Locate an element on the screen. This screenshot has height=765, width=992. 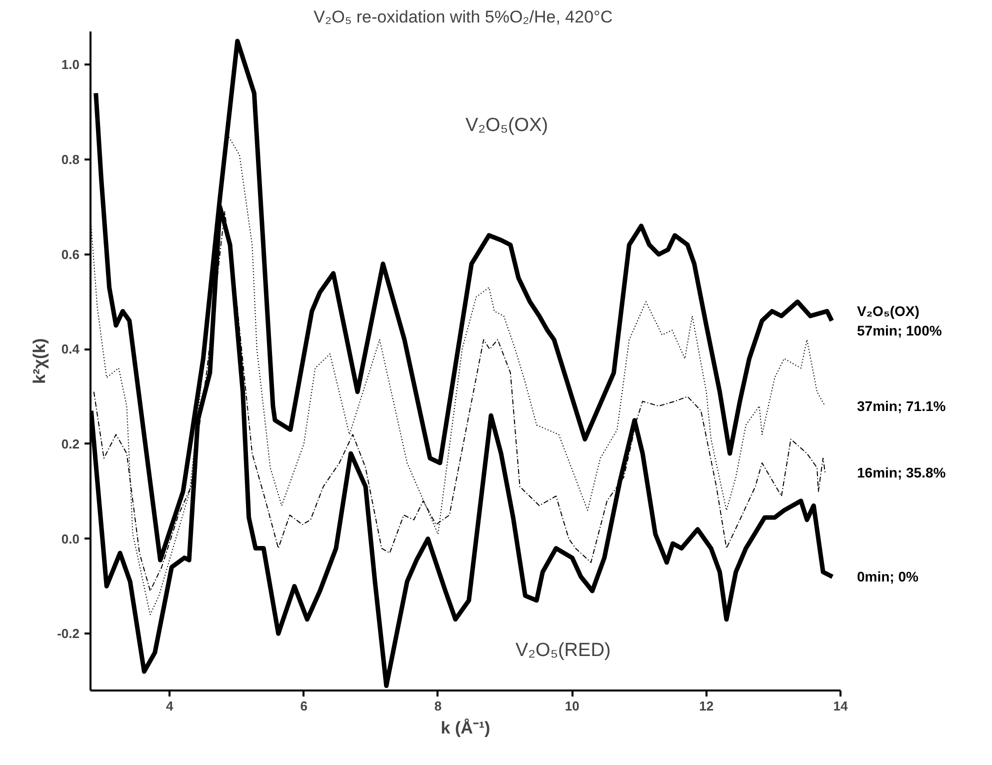
x-axis-title: k (Å⁻¹) is located at coordinates (465, 728).